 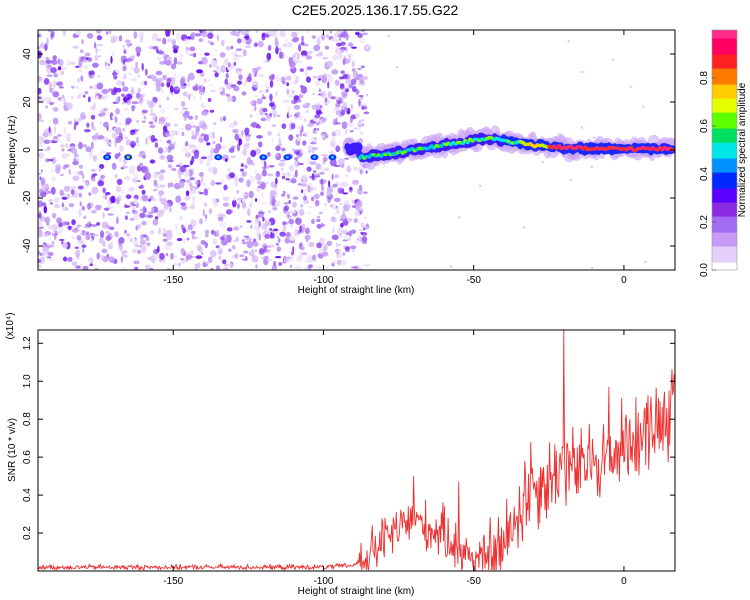 What do you see at coordinates (27, 150) in the screenshot?
I see `y-tick-label: 0` at bounding box center [27, 150].